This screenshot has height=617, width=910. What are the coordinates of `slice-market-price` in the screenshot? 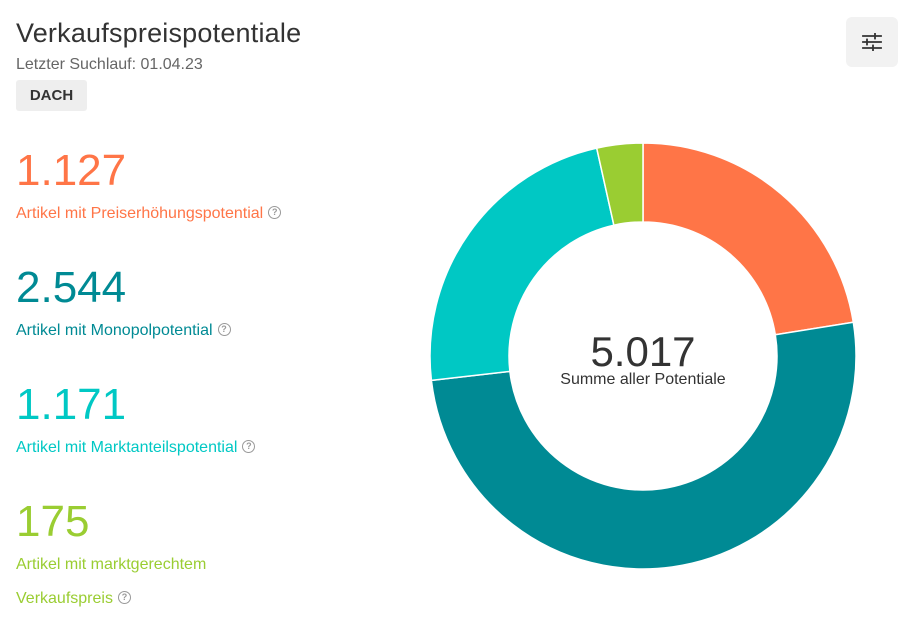 It's located at (619, 184).